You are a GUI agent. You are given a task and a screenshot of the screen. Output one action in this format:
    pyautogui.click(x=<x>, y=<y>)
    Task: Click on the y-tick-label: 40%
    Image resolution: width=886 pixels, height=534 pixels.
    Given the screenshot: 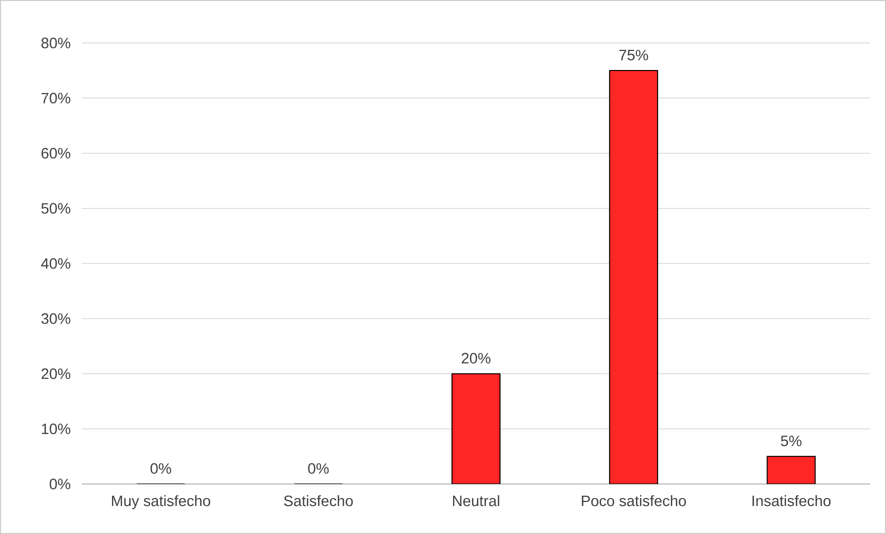 What is the action you would take?
    pyautogui.click(x=55, y=263)
    